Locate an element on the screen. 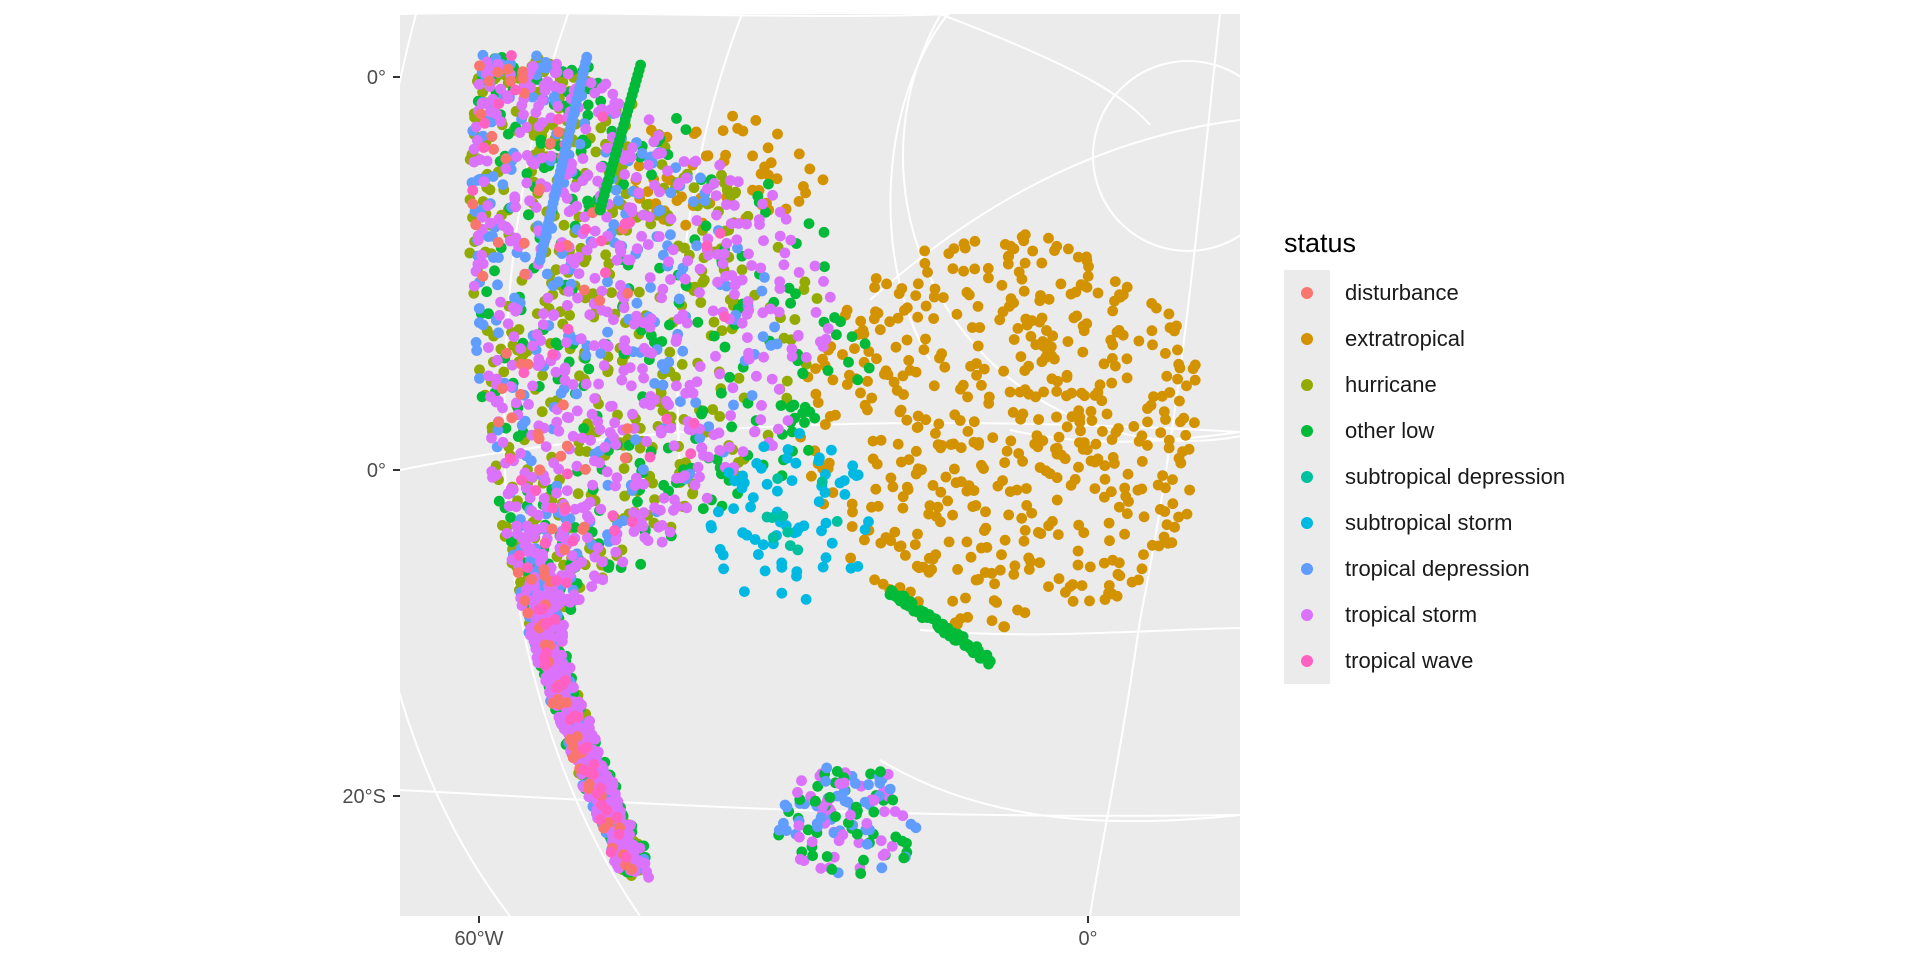 This screenshot has width=1920, height=960. legend-key is located at coordinates (1307, 477).